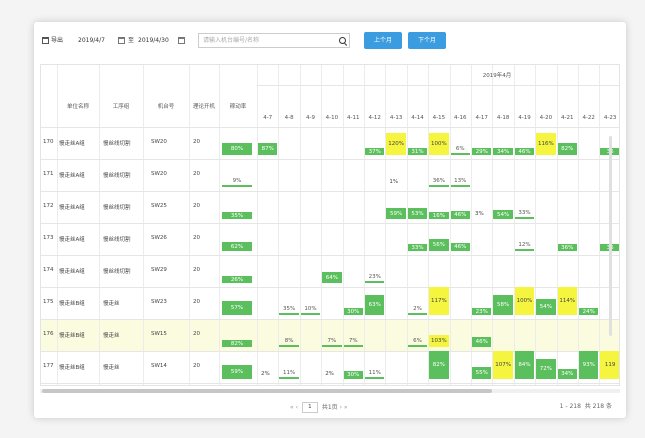 The width and height of the screenshot is (645, 438). I want to click on column-header: 工序组, so click(121, 107).